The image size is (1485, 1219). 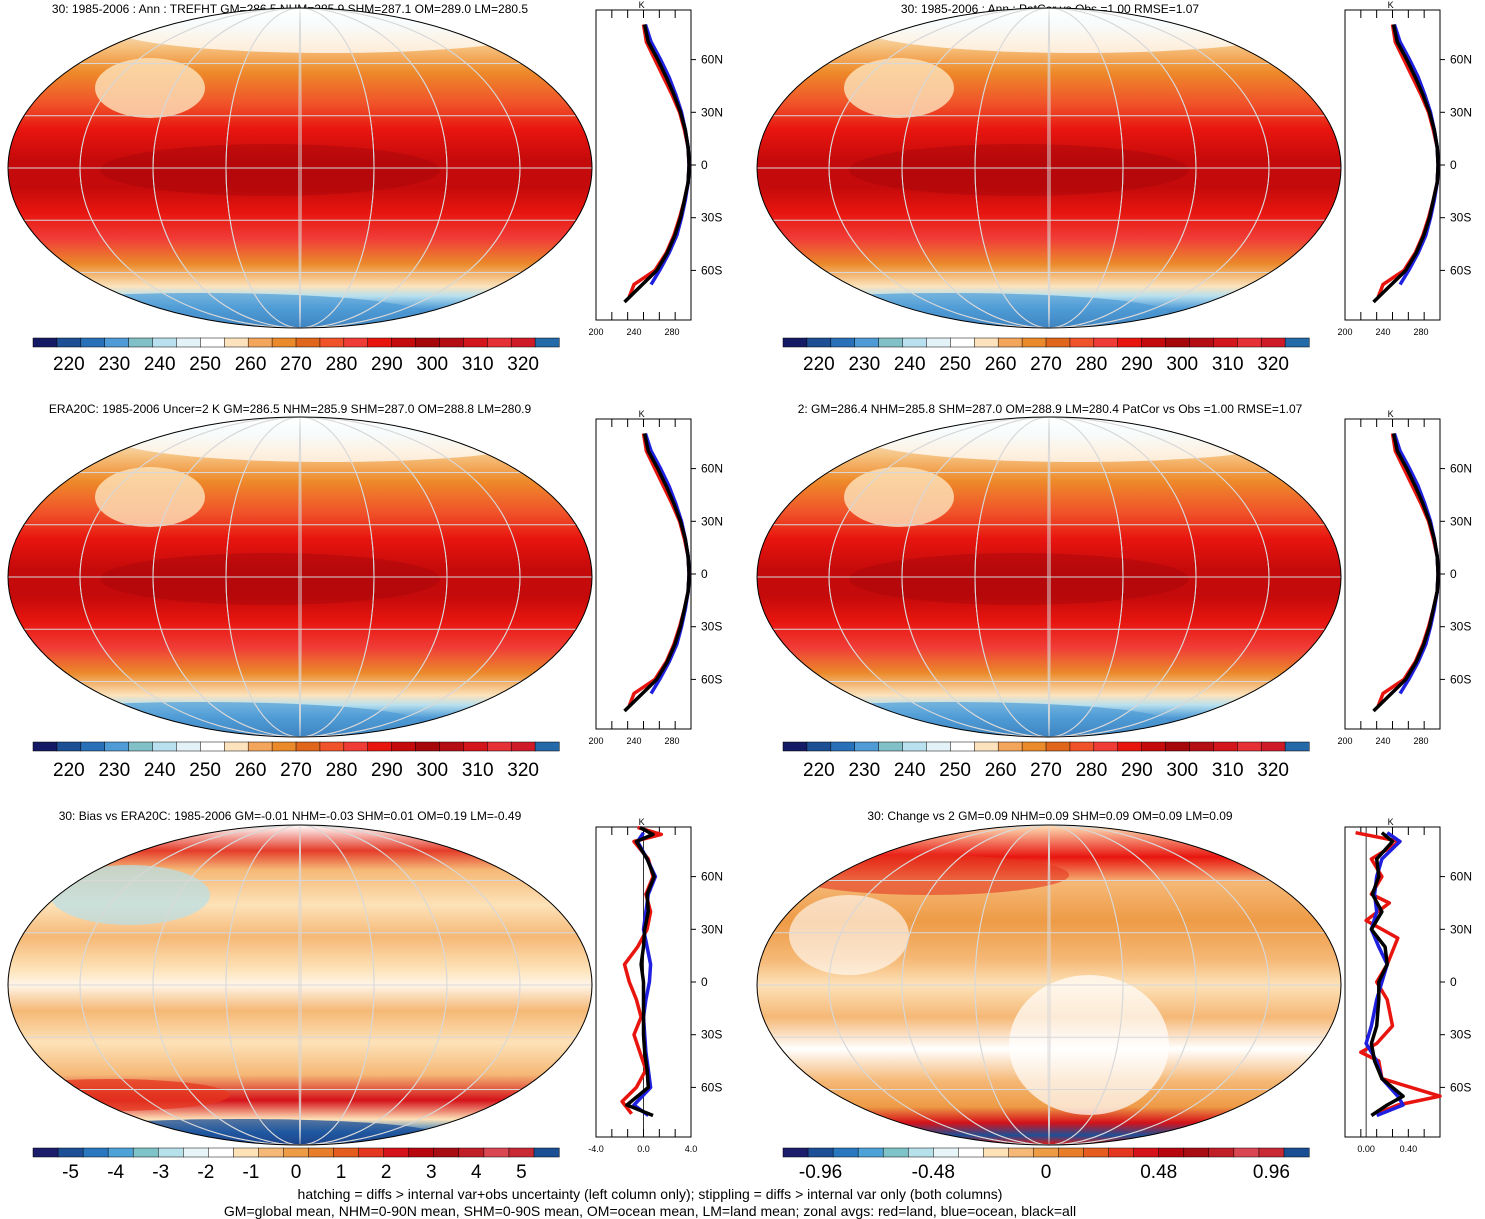 What do you see at coordinates (432, 770) in the screenshot?
I see `colorbar-label: 300` at bounding box center [432, 770].